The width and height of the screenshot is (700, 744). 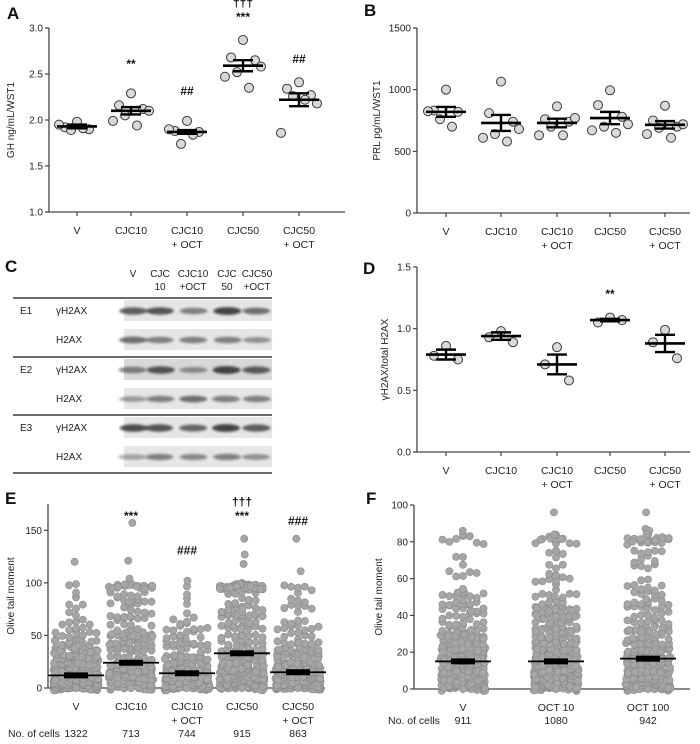 I want to click on x-tick-label: CJC10, so click(x=501, y=471).